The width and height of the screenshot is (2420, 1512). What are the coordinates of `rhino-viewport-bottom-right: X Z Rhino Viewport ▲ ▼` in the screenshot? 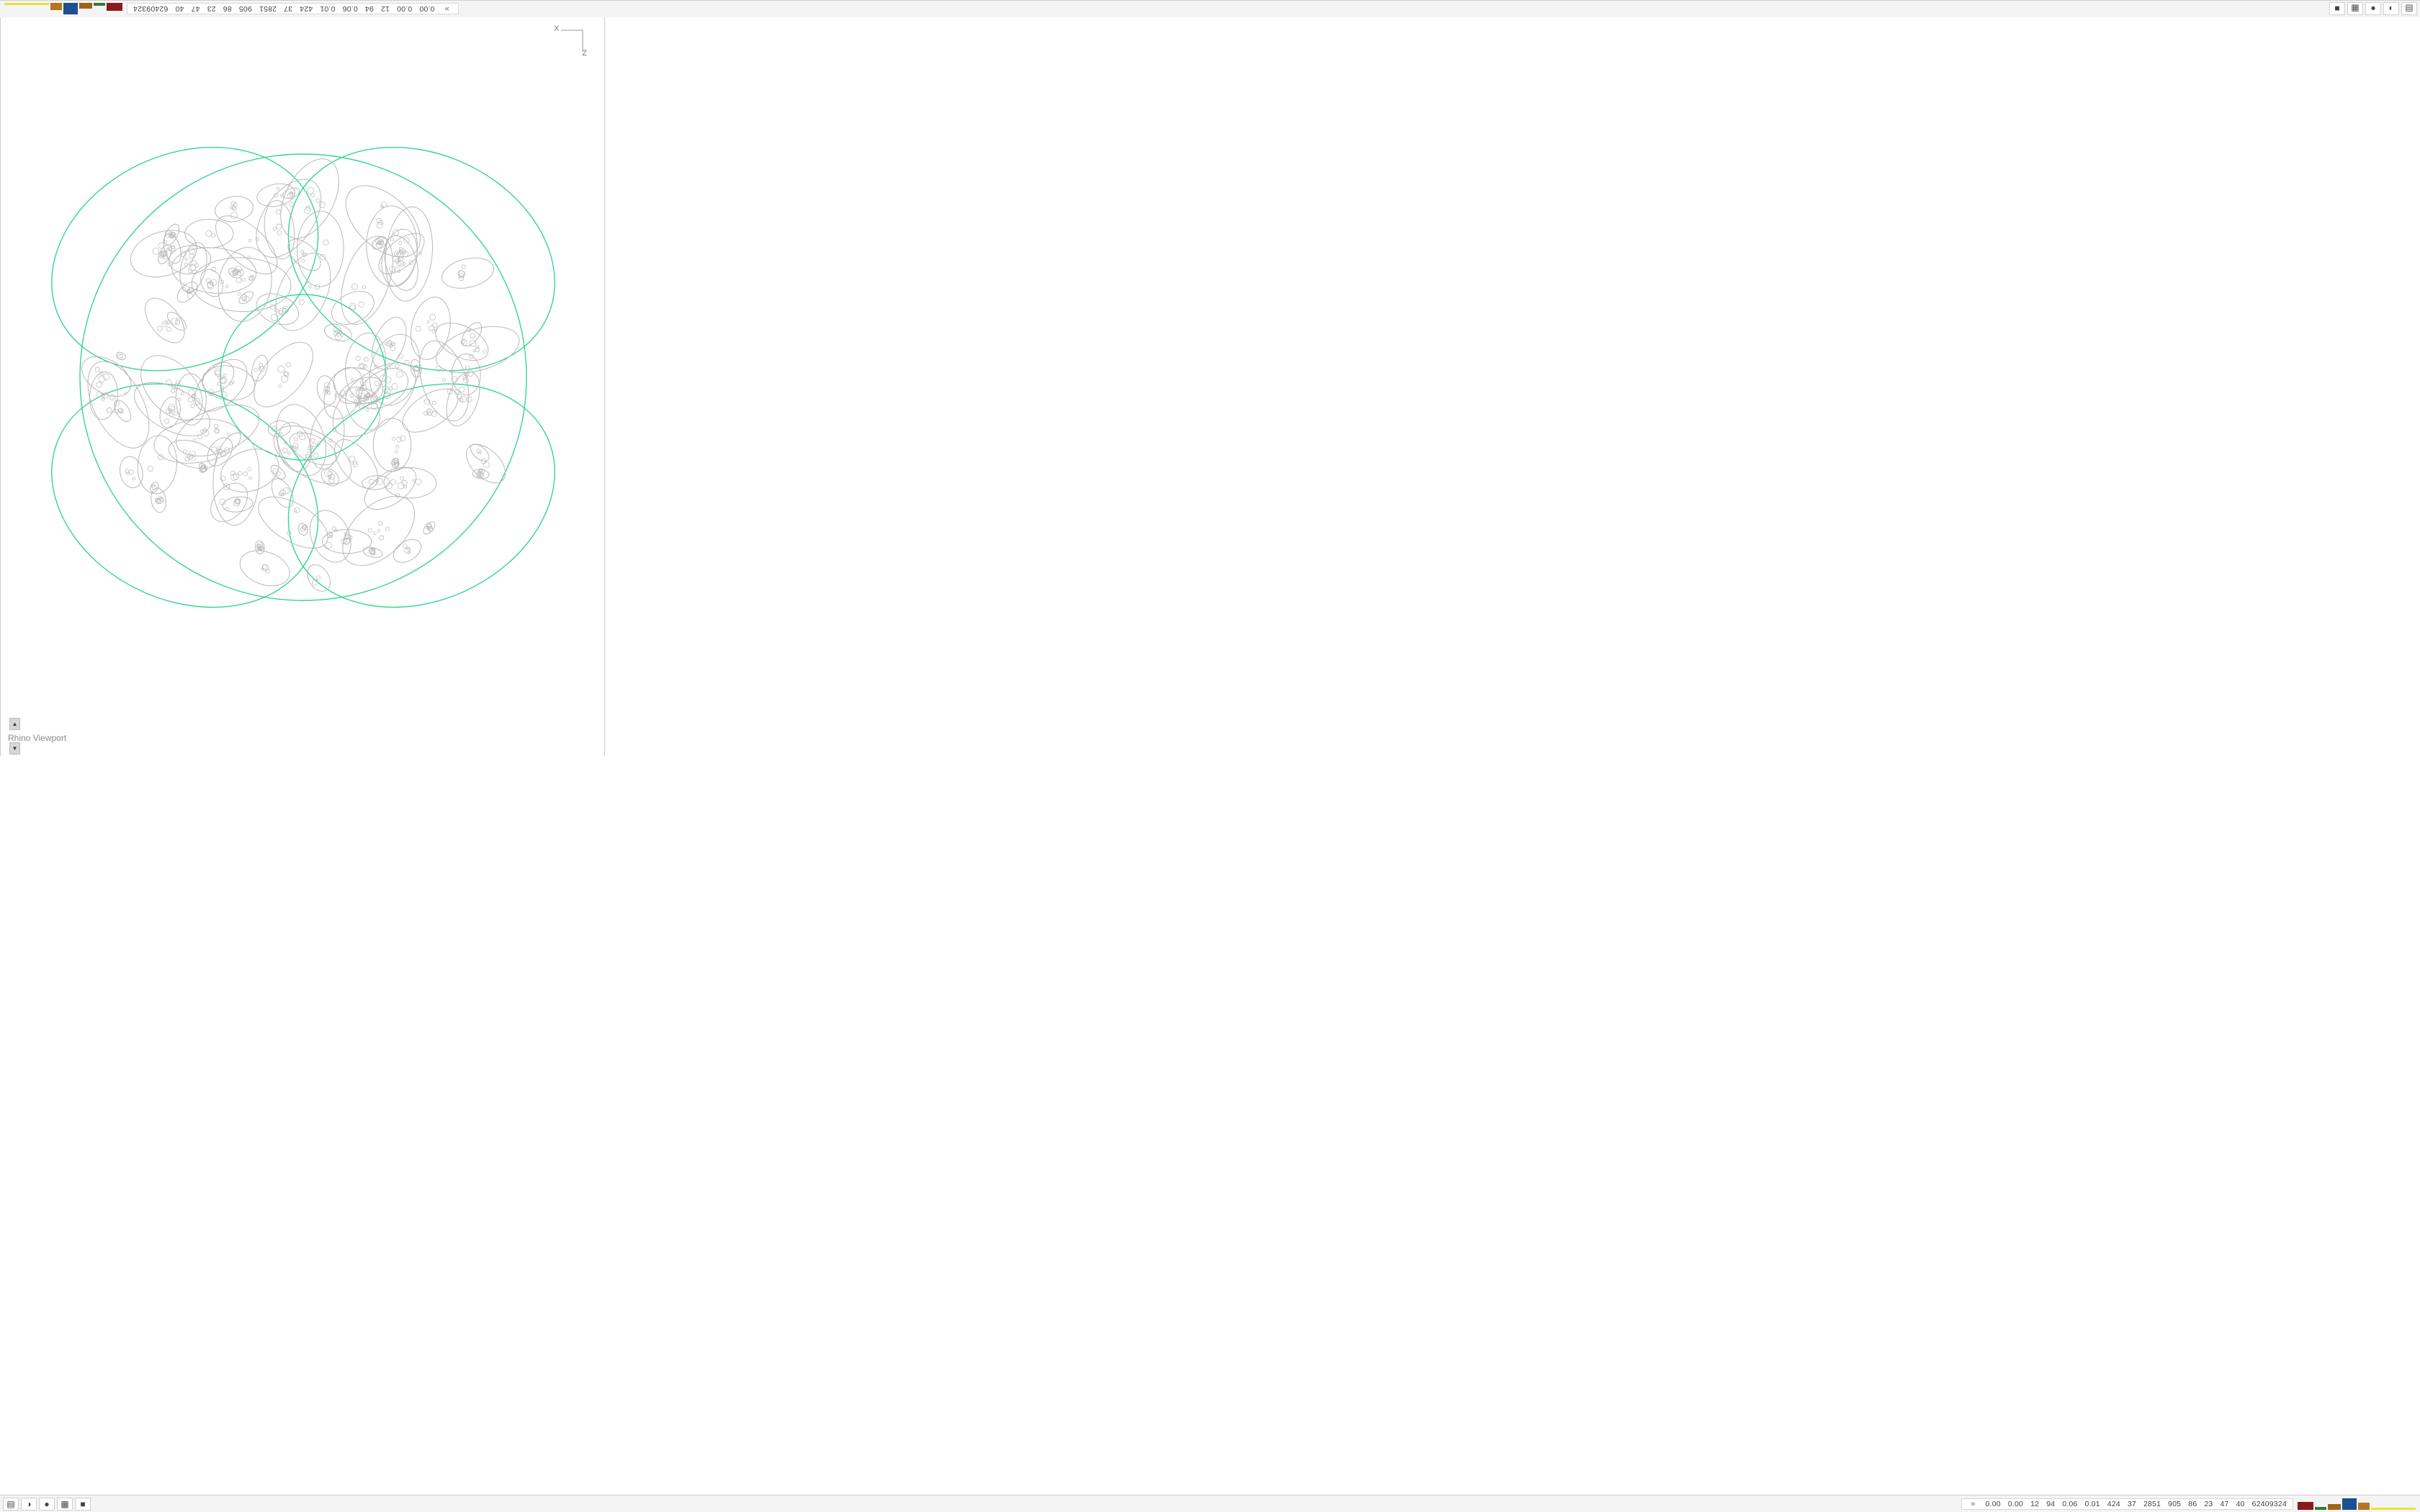 It's located at (302, 386).